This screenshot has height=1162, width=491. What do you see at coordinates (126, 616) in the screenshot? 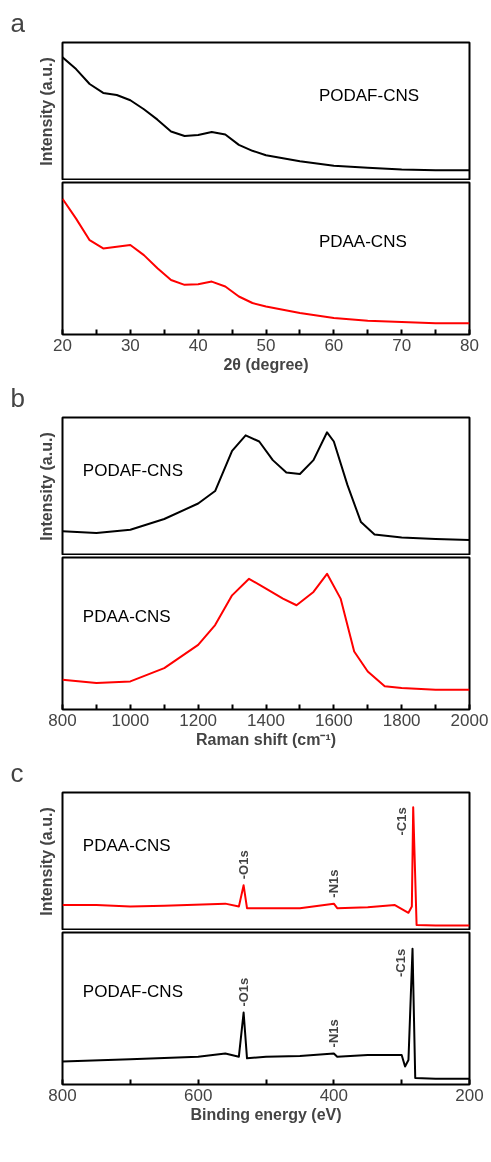
I see `series-label: PDAA-CNS` at bounding box center [126, 616].